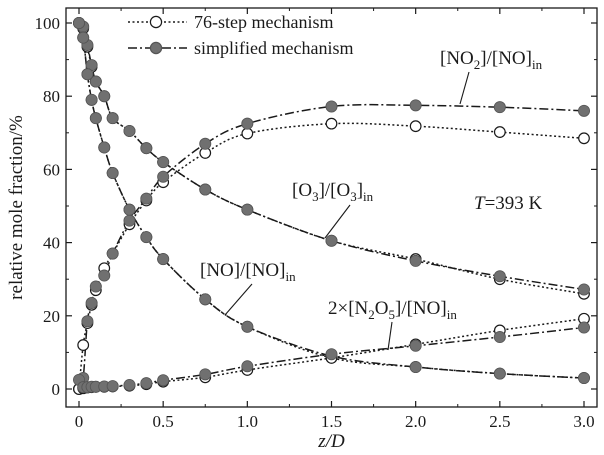 The height and width of the screenshot is (455, 604). Describe the element at coordinates (514, 203) in the screenshot. I see `temperature-value: =393 K` at that location.